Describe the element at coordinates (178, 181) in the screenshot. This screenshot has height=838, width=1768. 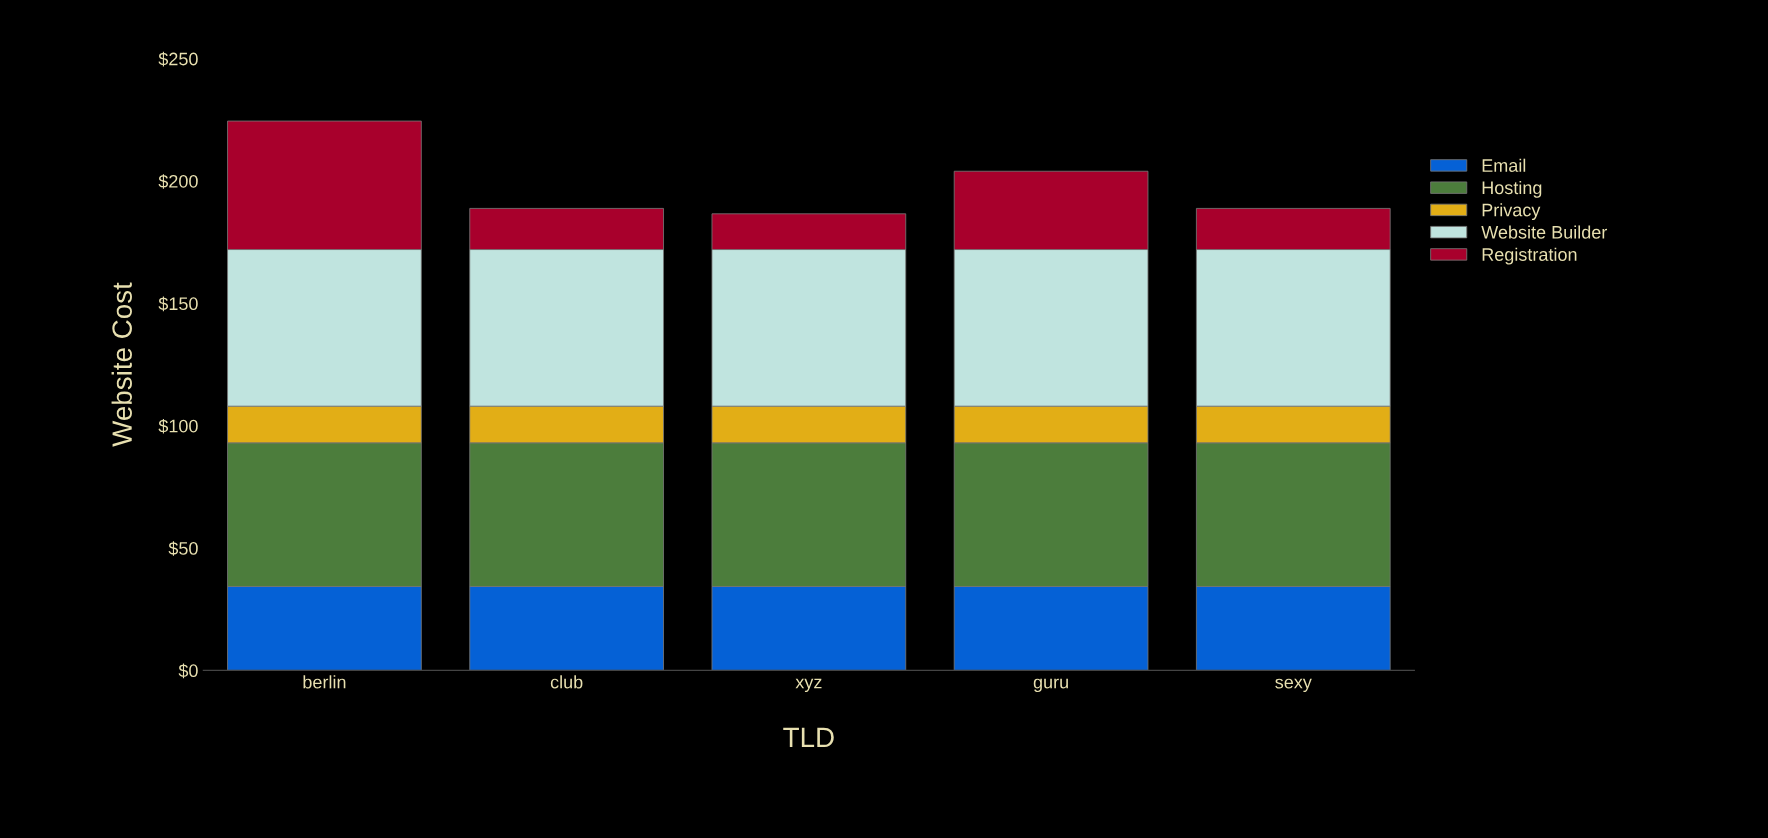
I see `y-tick-label: $200` at that location.